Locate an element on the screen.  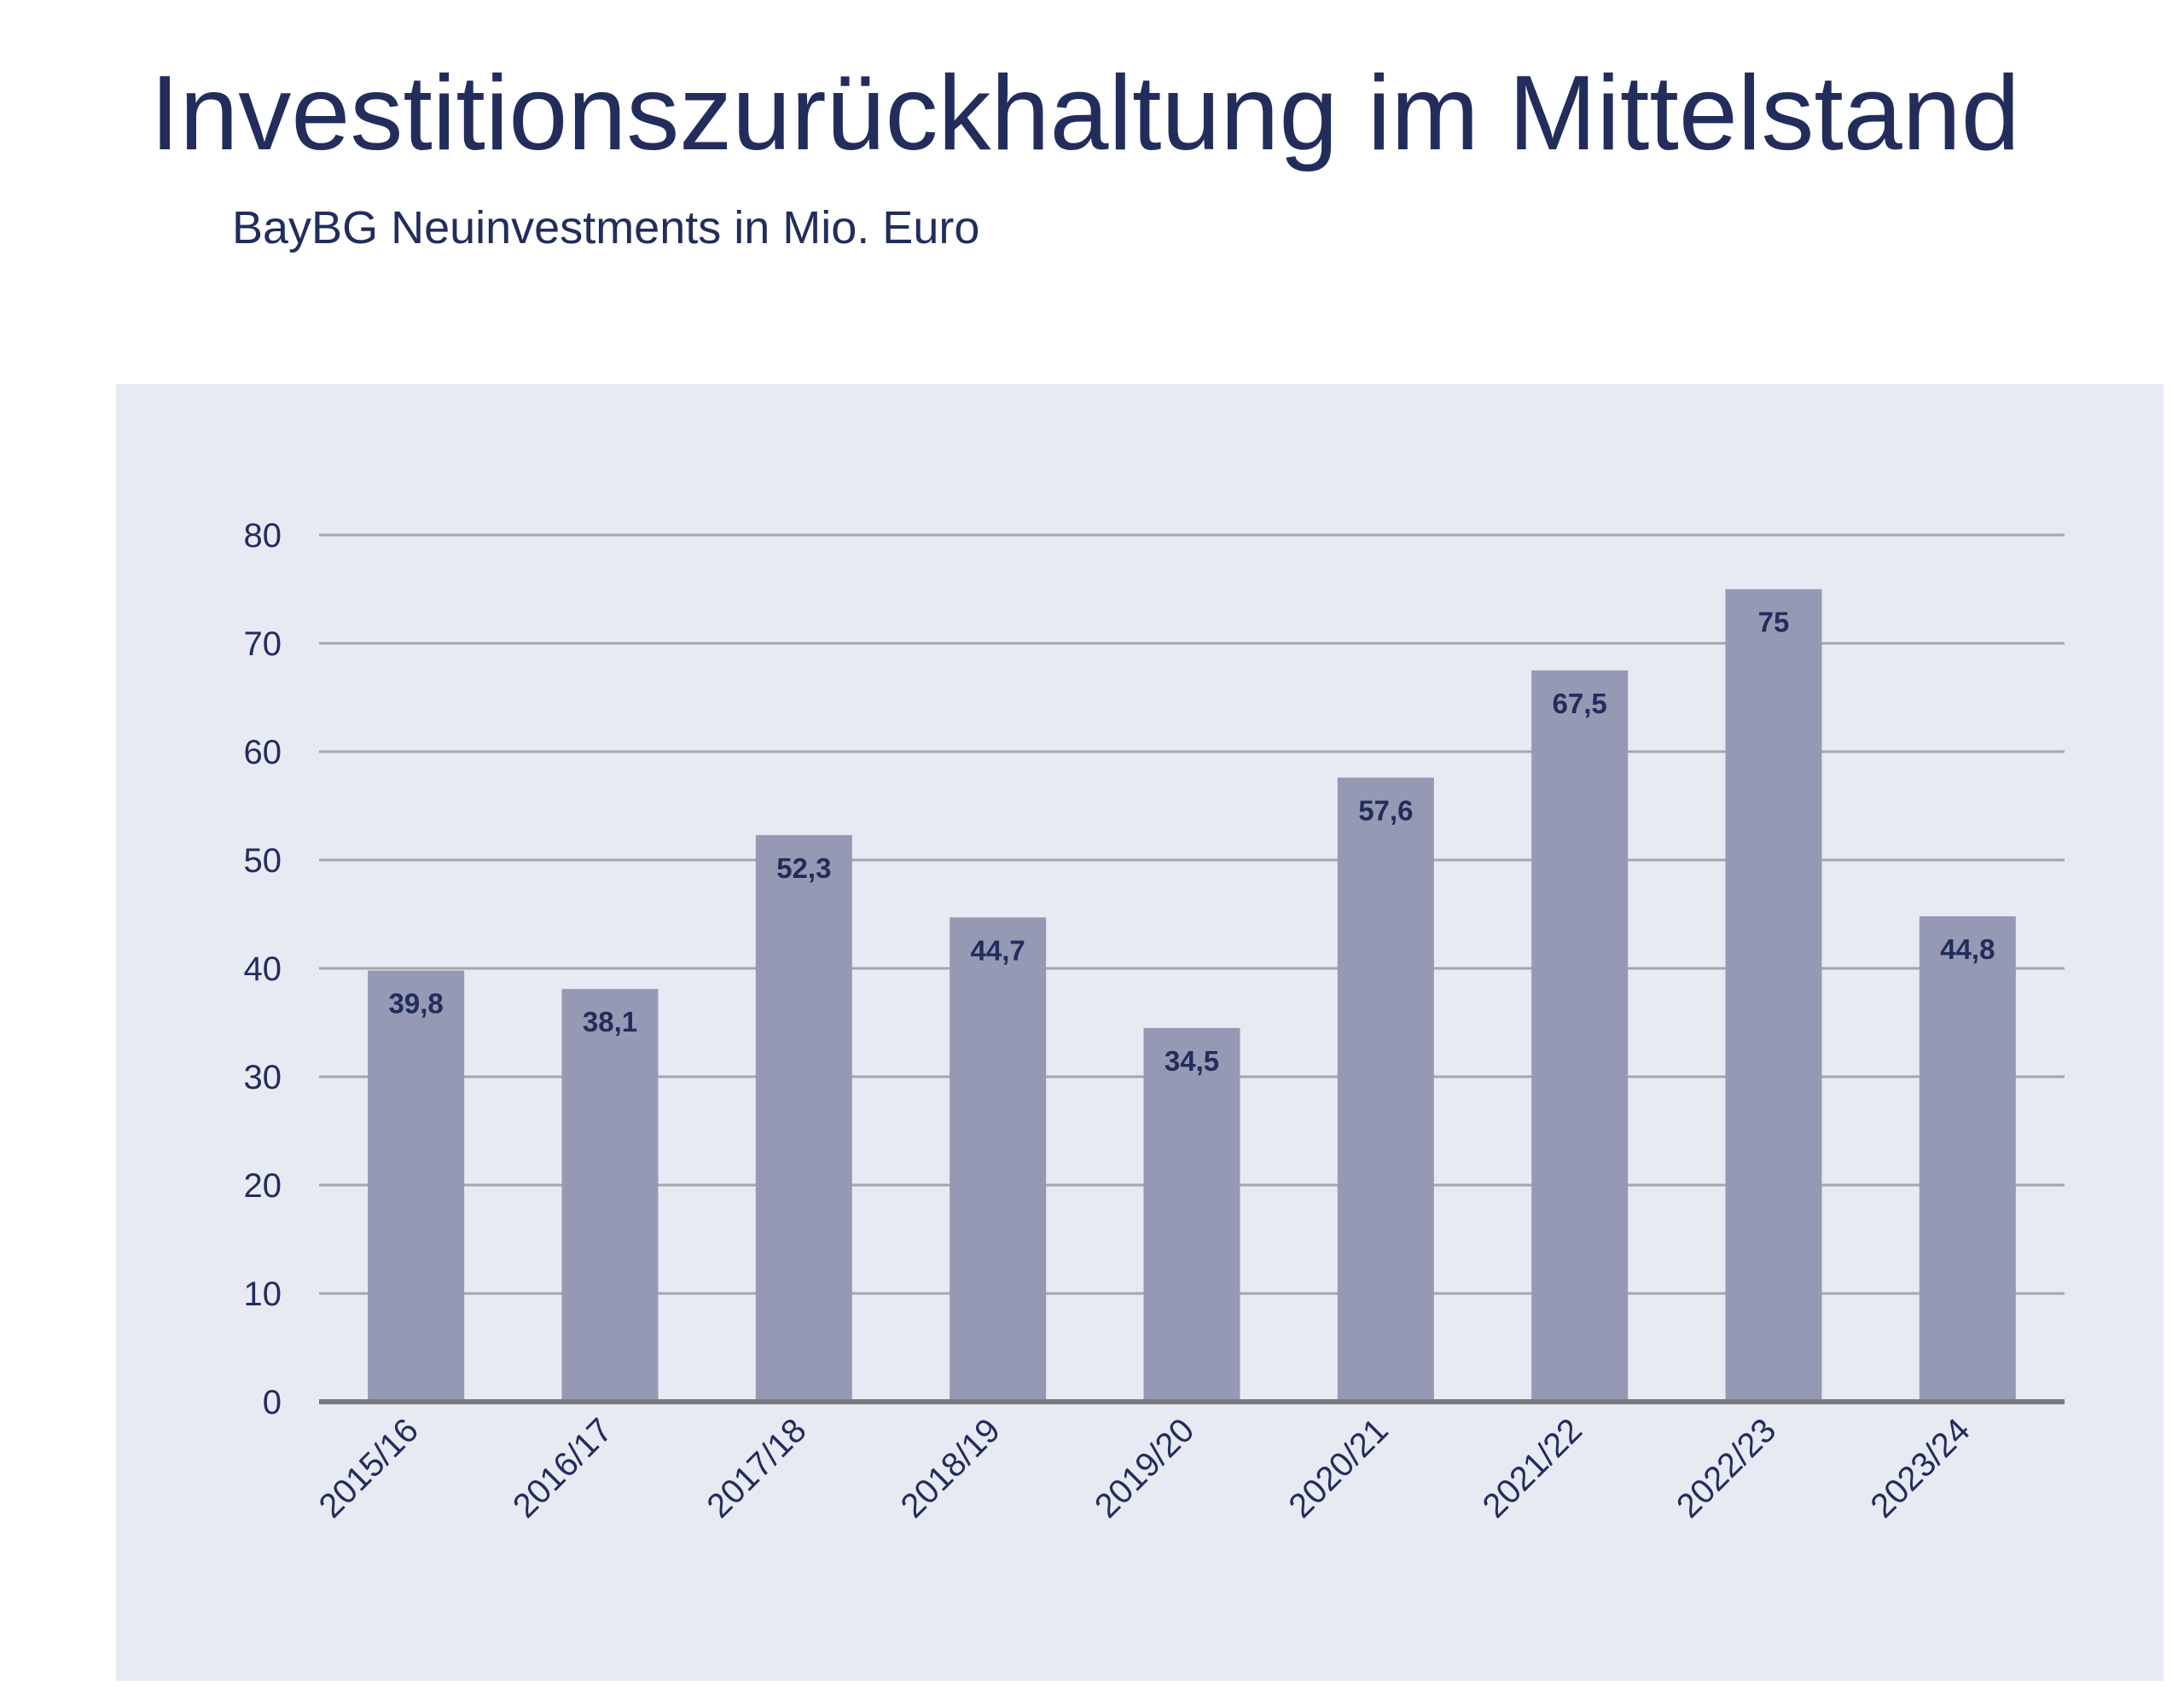
y-tick-label: 30 is located at coordinates (263, 1077).